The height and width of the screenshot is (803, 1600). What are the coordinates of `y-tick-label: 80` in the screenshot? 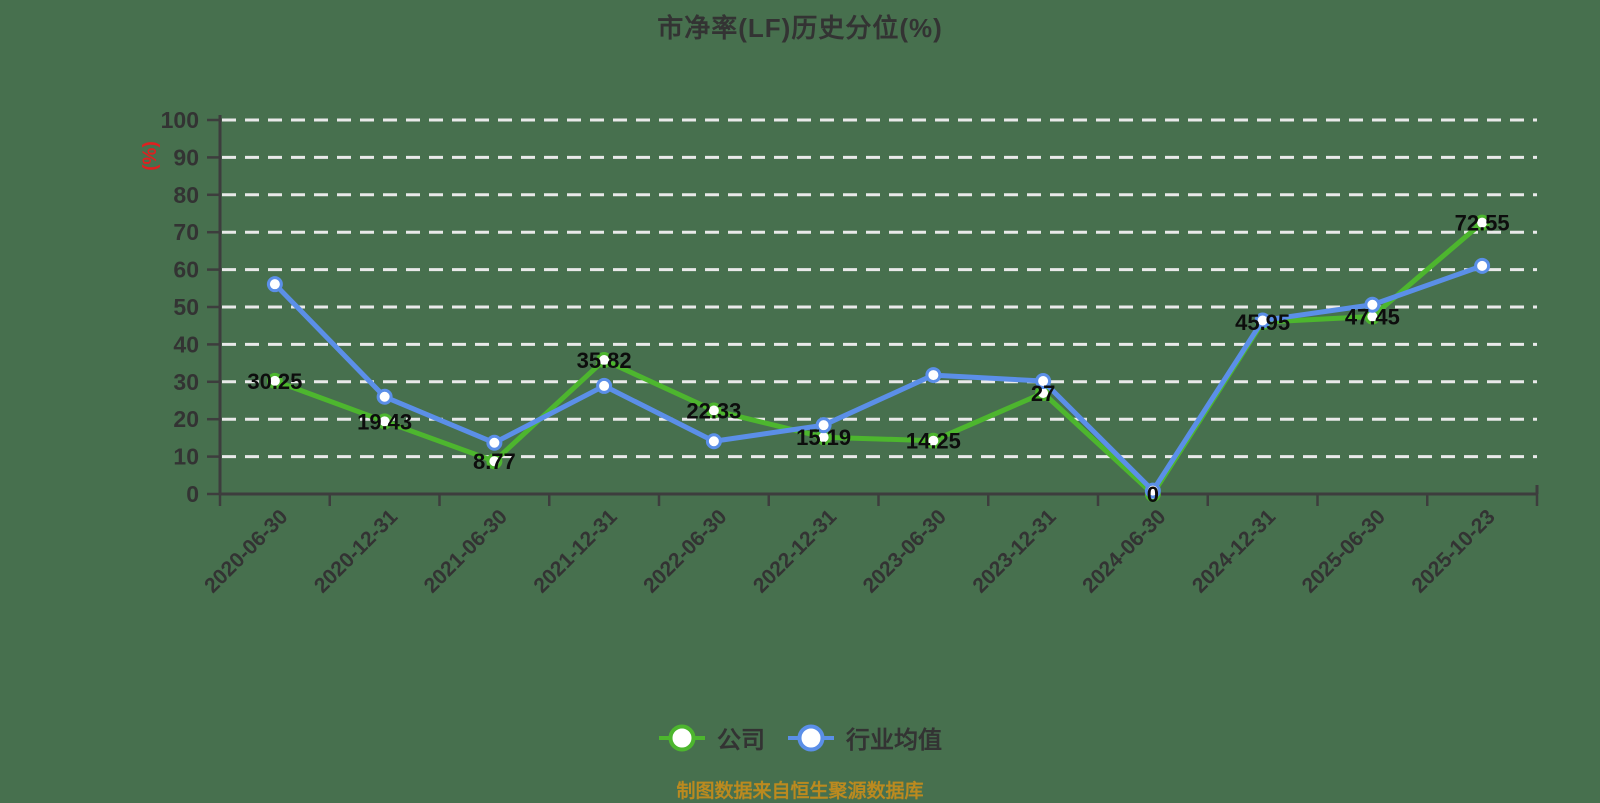 It's located at (186, 195).